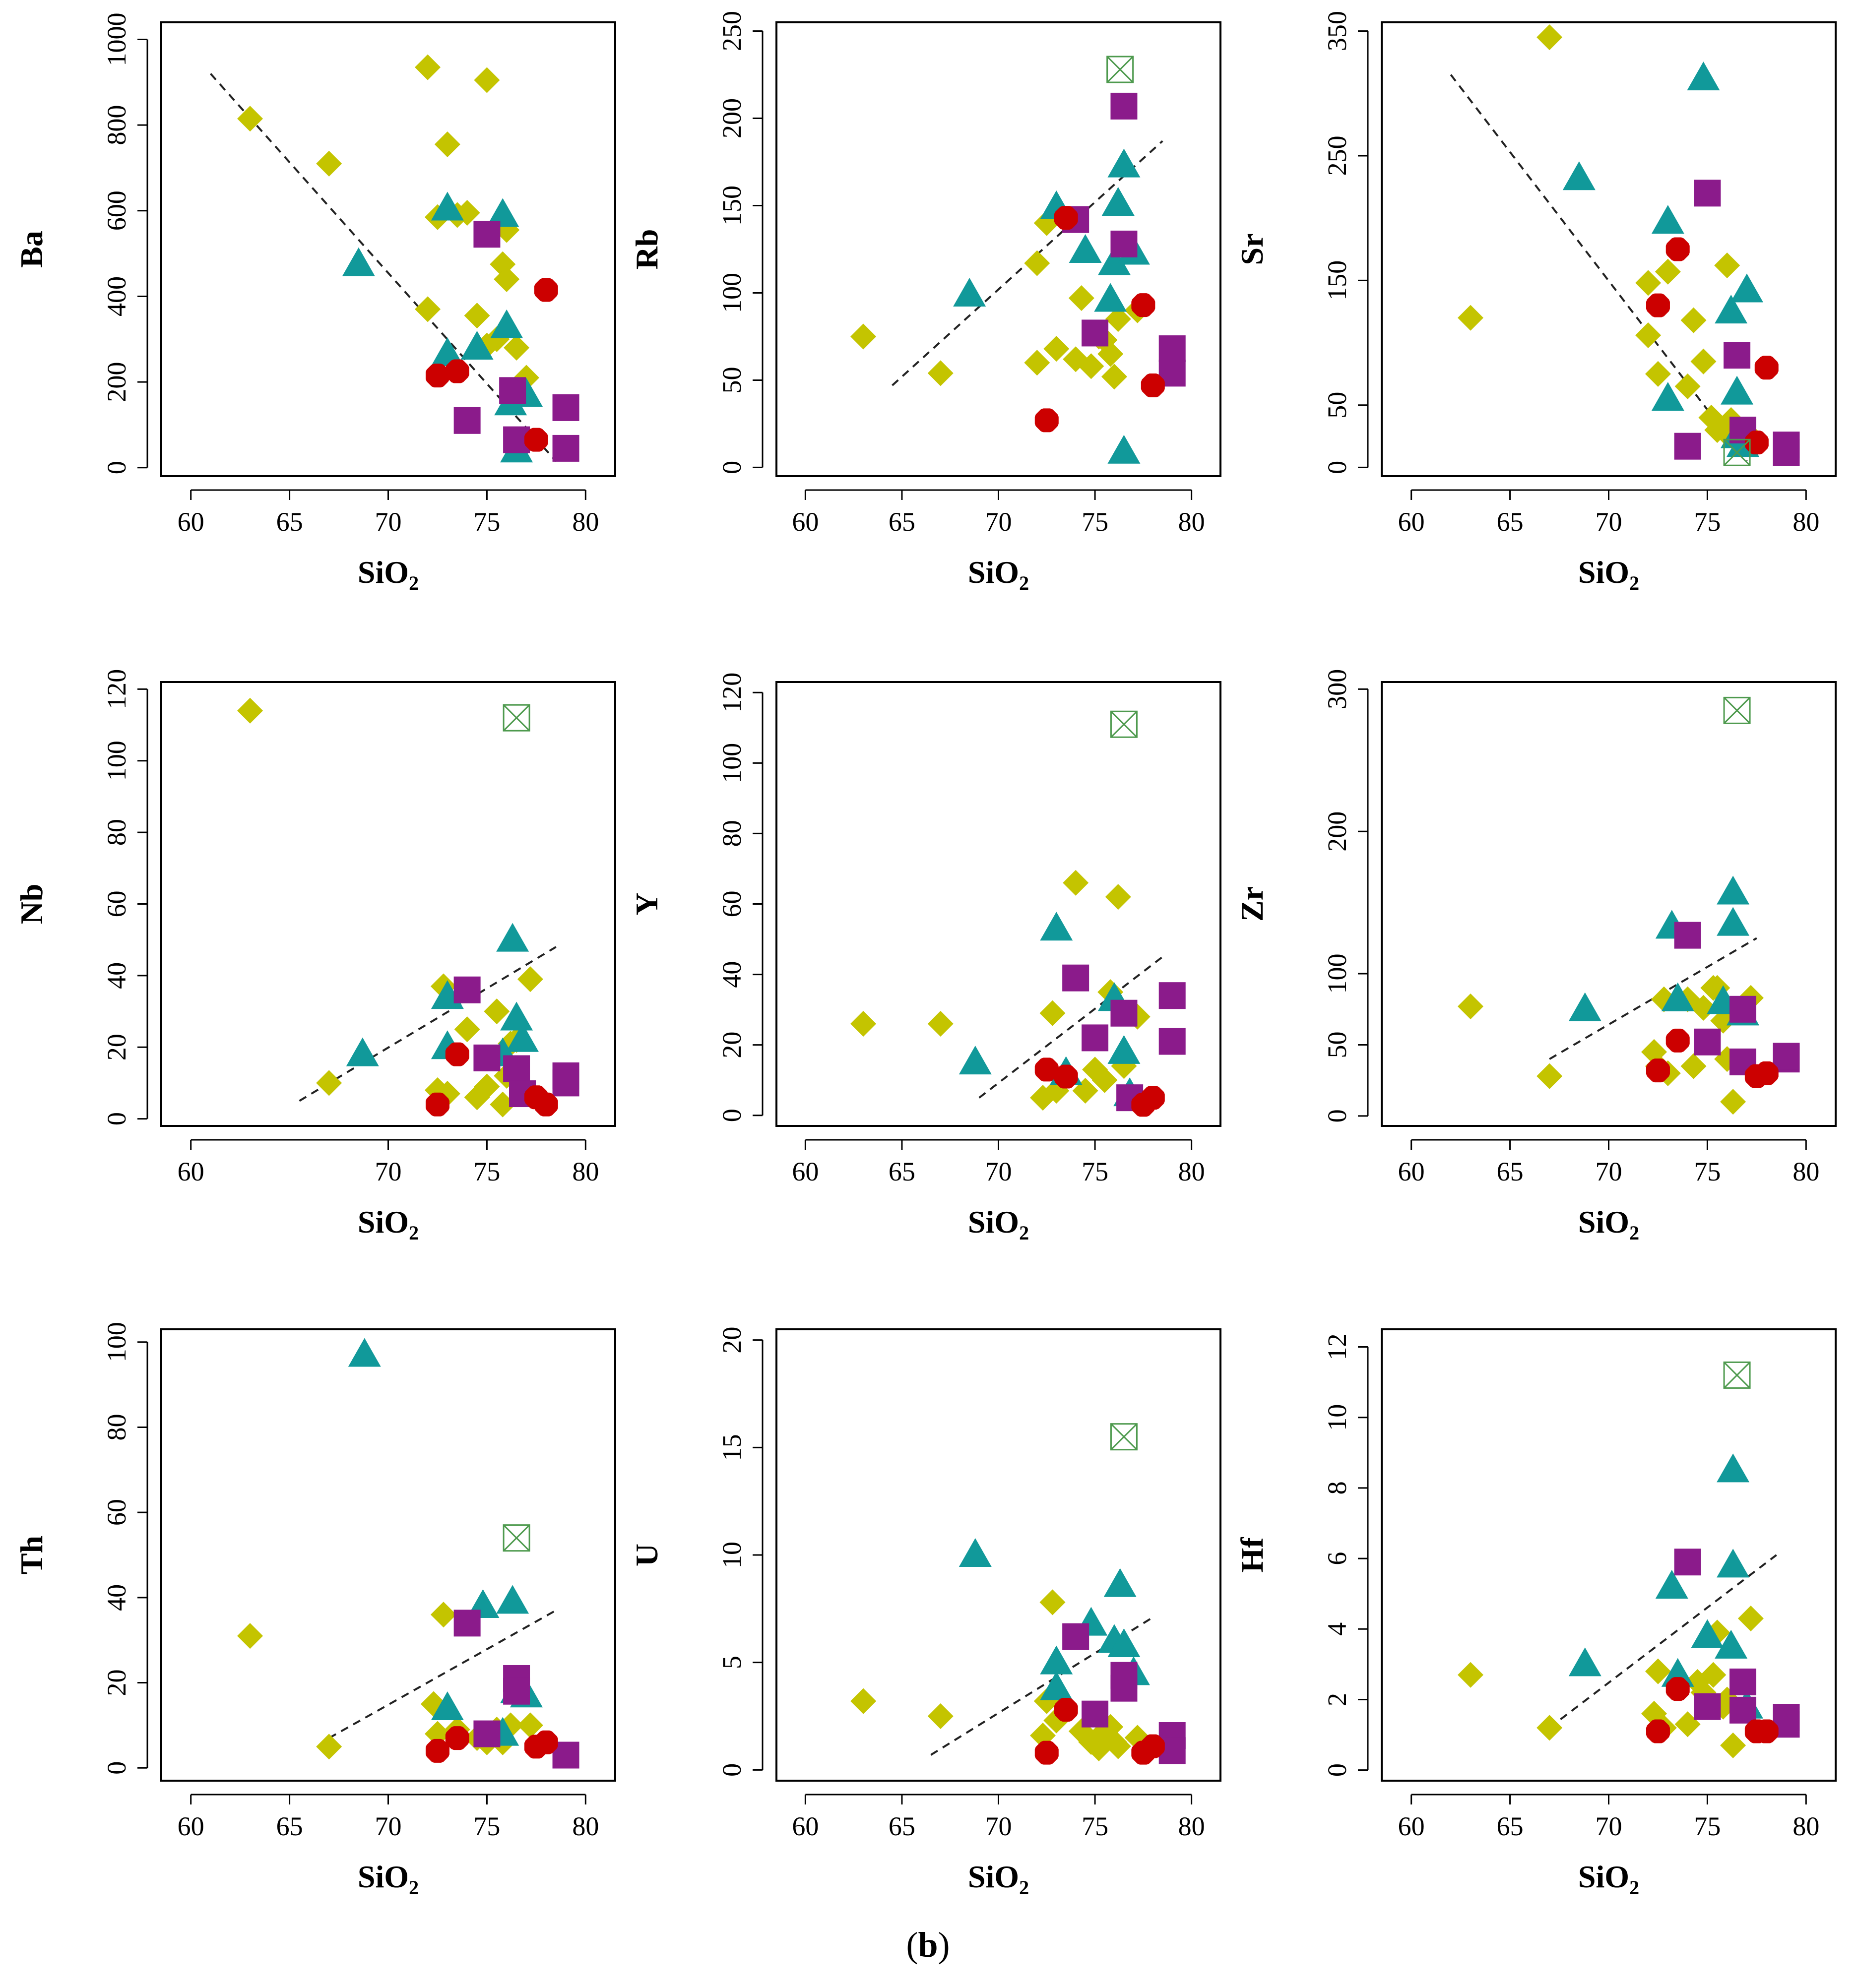  What do you see at coordinates (912, 1945) in the screenshot?
I see `caption-open: (` at bounding box center [912, 1945].